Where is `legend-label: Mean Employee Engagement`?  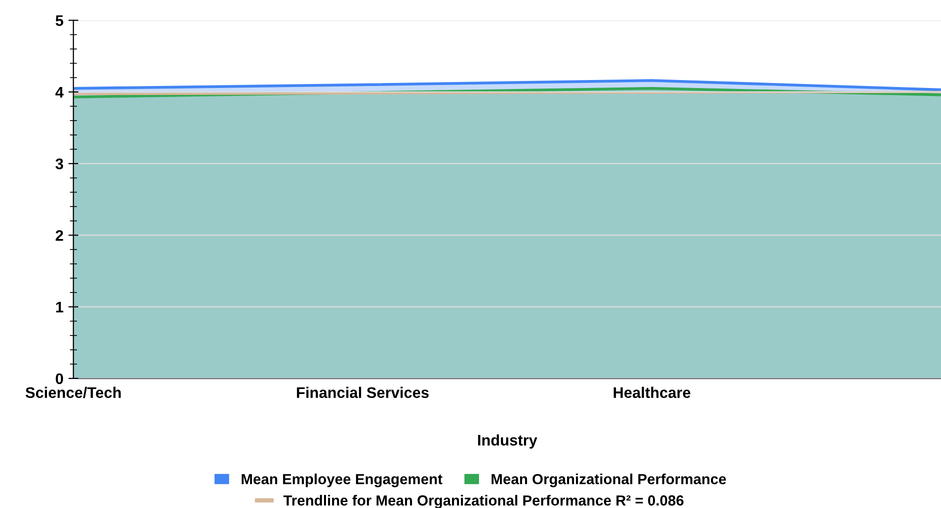
legend-label: Mean Employee Engagement is located at coordinates (342, 481).